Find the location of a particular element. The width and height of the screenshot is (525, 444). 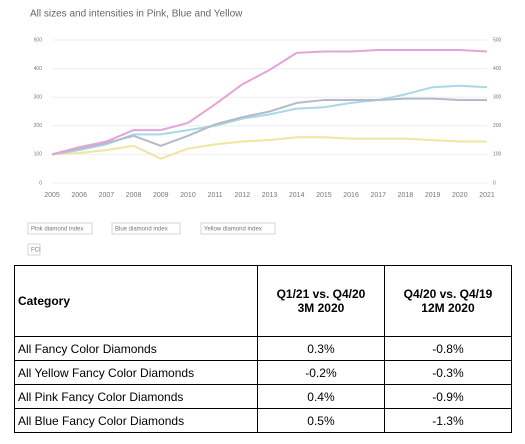

x-tick-label: 2021 is located at coordinates (487, 195).